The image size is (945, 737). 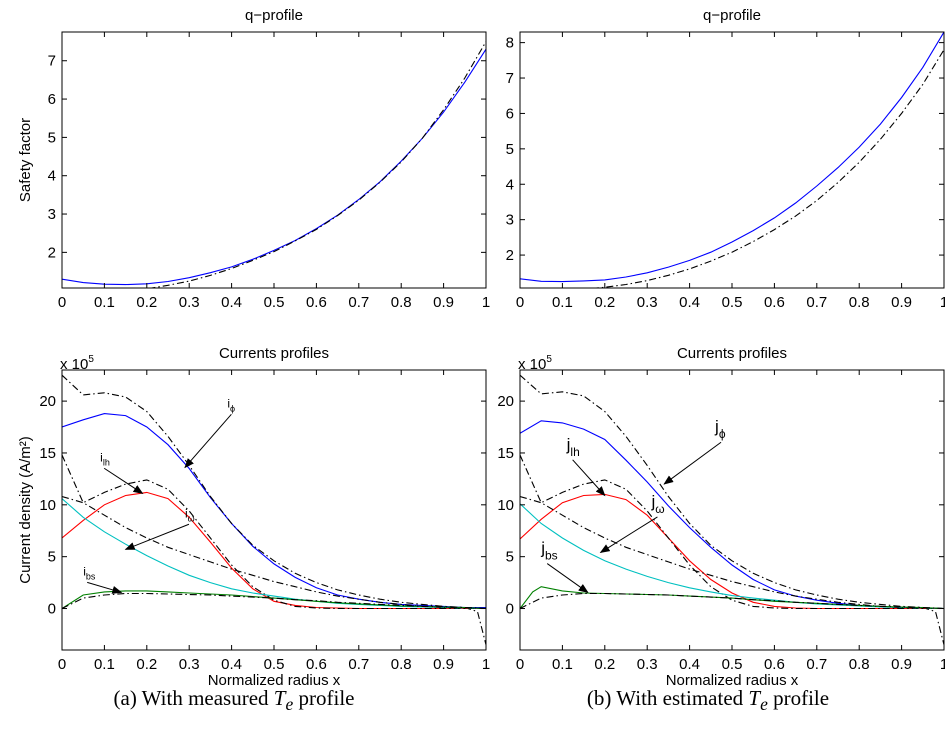 What do you see at coordinates (324, 698) in the screenshot?
I see `caption-a-suffix: profile` at bounding box center [324, 698].